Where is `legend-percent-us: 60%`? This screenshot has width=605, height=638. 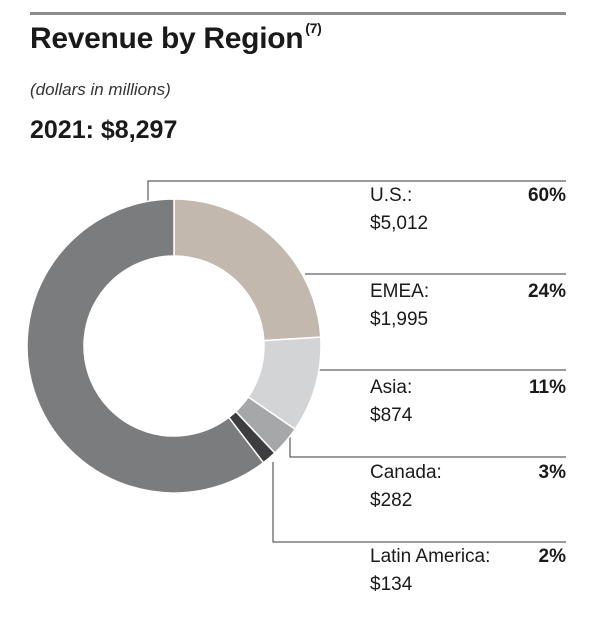 legend-percent-us: 60% is located at coordinates (546, 195).